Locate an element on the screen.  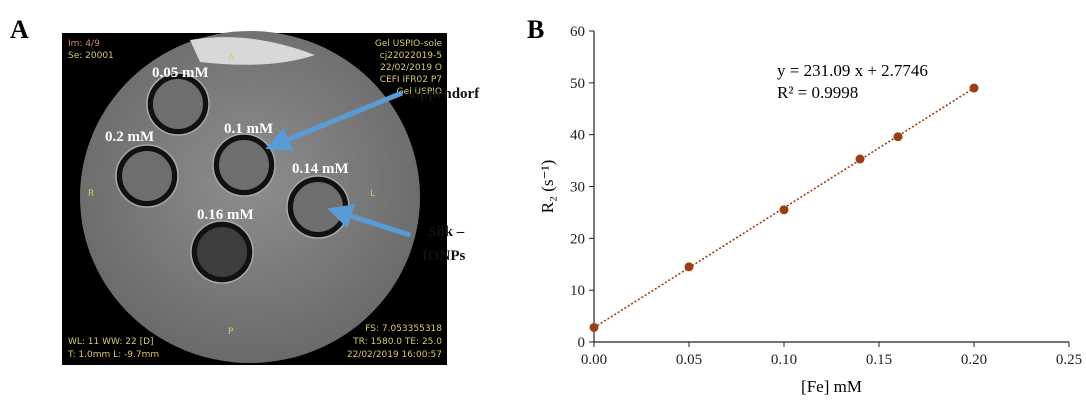
overlay-text: Gel USPIO is located at coordinates (419, 92).